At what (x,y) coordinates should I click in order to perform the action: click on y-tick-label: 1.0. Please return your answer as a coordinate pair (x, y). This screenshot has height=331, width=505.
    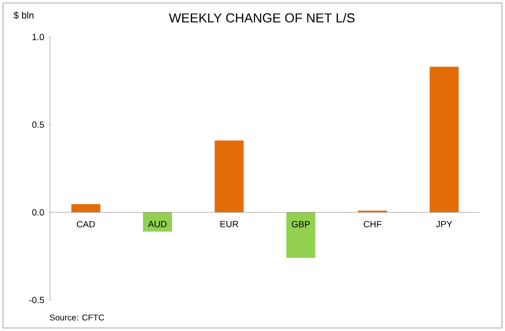
    Looking at the image, I should click on (38, 37).